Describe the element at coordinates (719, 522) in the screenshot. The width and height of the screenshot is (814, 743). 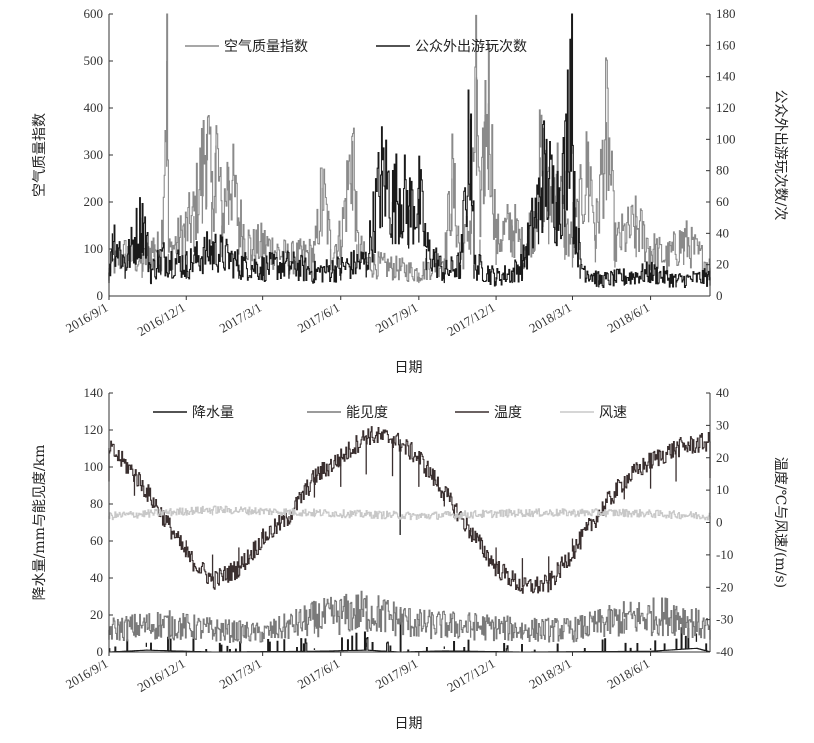
I see `y-tick-label-right-4: 0` at that location.